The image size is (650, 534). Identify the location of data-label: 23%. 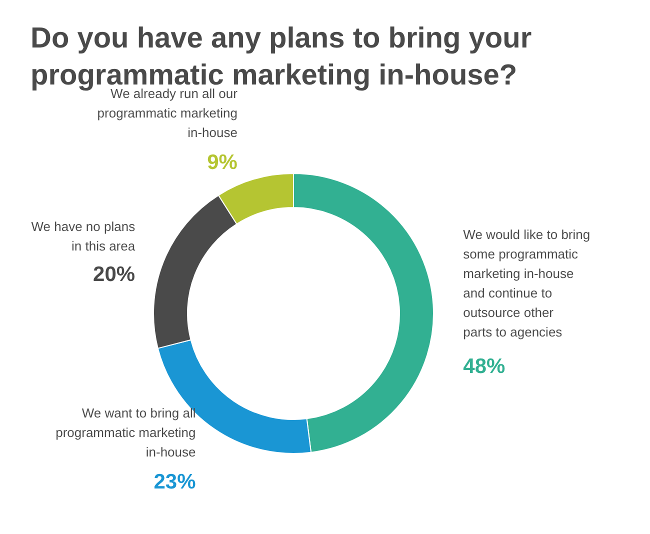
(175, 482).